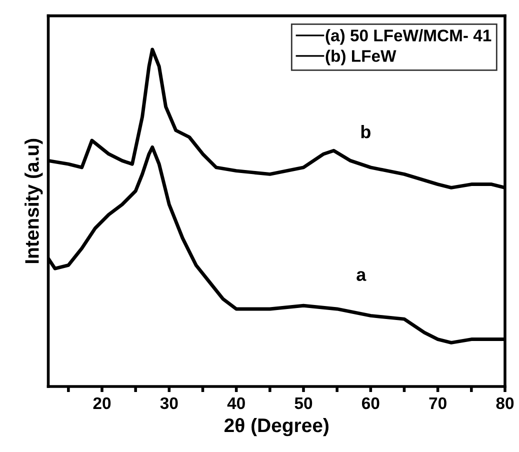 This screenshot has height=452, width=519. I want to click on legend-label: (b) LFeW, so click(361, 58).